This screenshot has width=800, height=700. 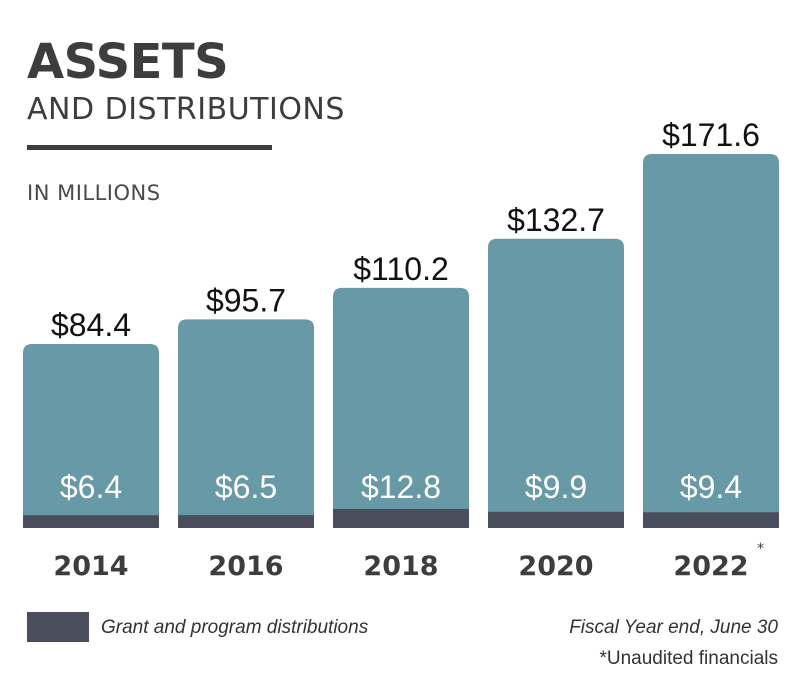 I want to click on asset-value-label-2020: $132.7, so click(x=556, y=220).